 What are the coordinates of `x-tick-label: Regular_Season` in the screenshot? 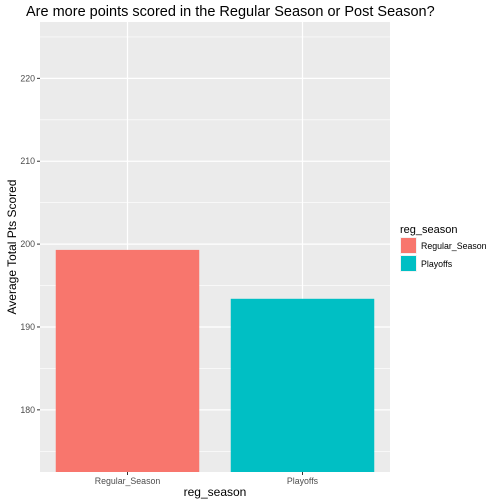 It's located at (128, 481).